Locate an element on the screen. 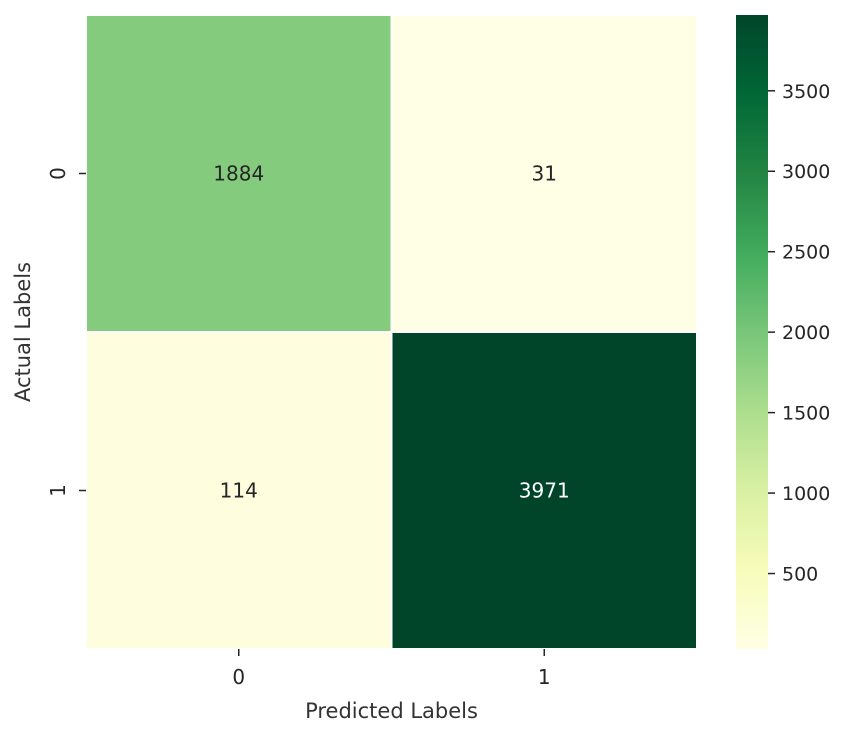 This screenshot has width=855, height=736. y-tick-label: 0 is located at coordinates (58, 173).